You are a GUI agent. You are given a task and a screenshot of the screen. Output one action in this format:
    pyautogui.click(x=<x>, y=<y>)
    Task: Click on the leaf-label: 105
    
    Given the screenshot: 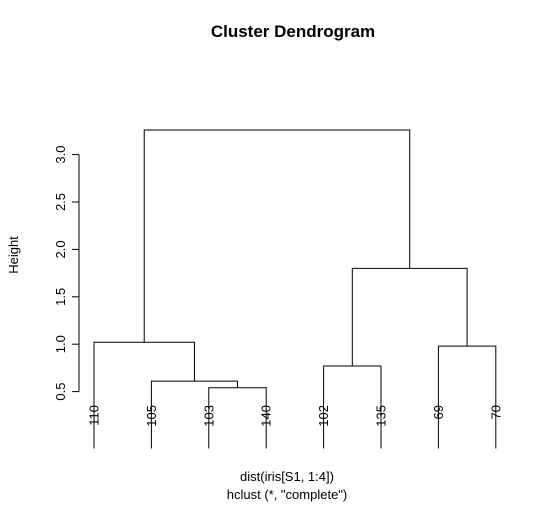 What is the action you would take?
    pyautogui.click(x=151, y=416)
    